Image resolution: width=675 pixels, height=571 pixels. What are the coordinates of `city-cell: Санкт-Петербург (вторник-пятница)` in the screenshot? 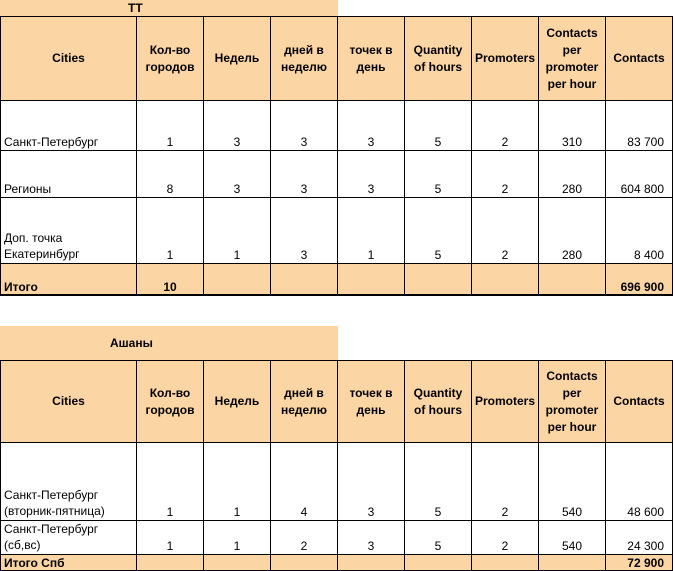 It's located at (68, 481).